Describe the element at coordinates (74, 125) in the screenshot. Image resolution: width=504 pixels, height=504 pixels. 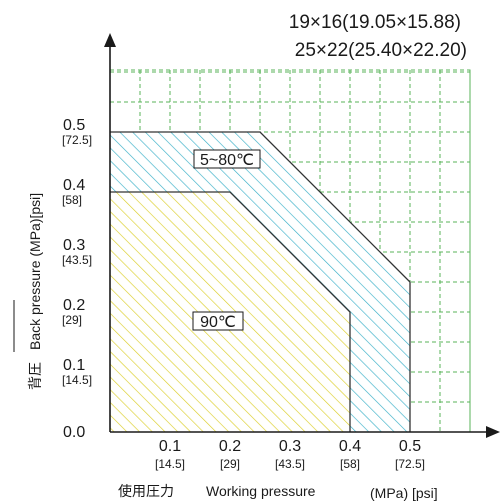
I see `y-tick-label: 0.5` at that location.